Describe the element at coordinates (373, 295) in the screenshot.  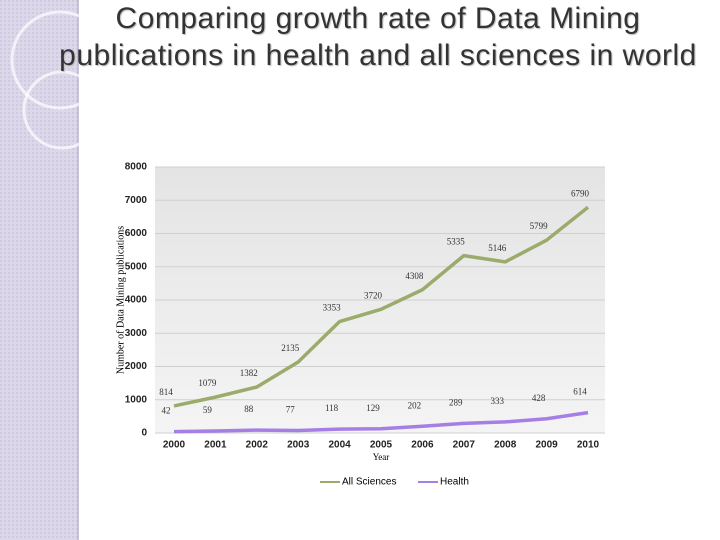
I see `value-label: 3720` at that location.